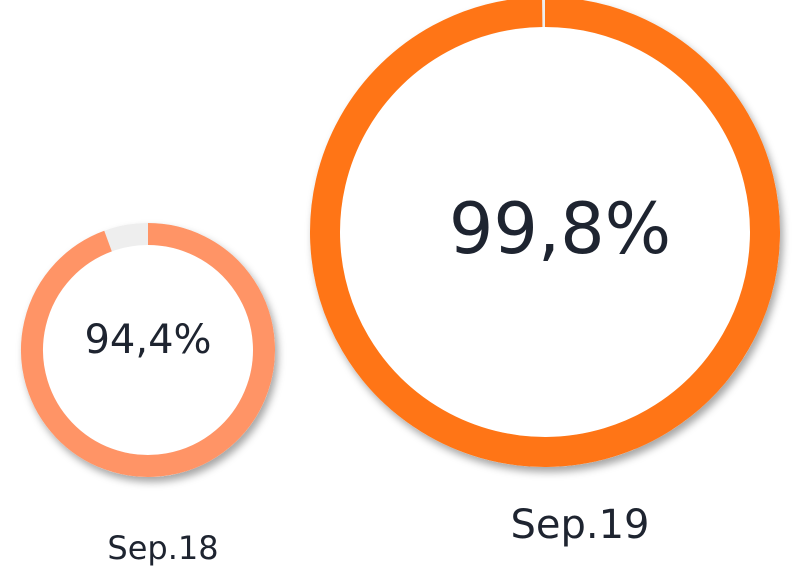 The image size is (796, 572). What do you see at coordinates (560, 229) in the screenshot?
I see `value-label: 99,8%` at bounding box center [560, 229].